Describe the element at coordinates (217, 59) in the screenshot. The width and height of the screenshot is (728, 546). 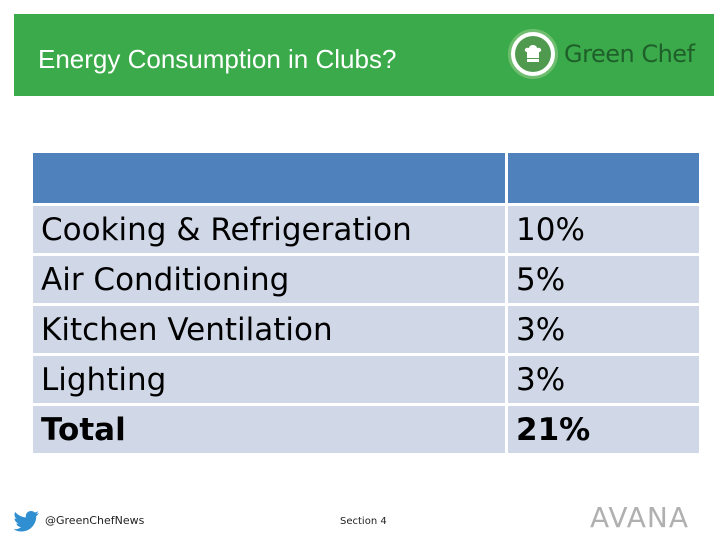
I see `slide-title: Energy Consumption in Clubs?` at that location.